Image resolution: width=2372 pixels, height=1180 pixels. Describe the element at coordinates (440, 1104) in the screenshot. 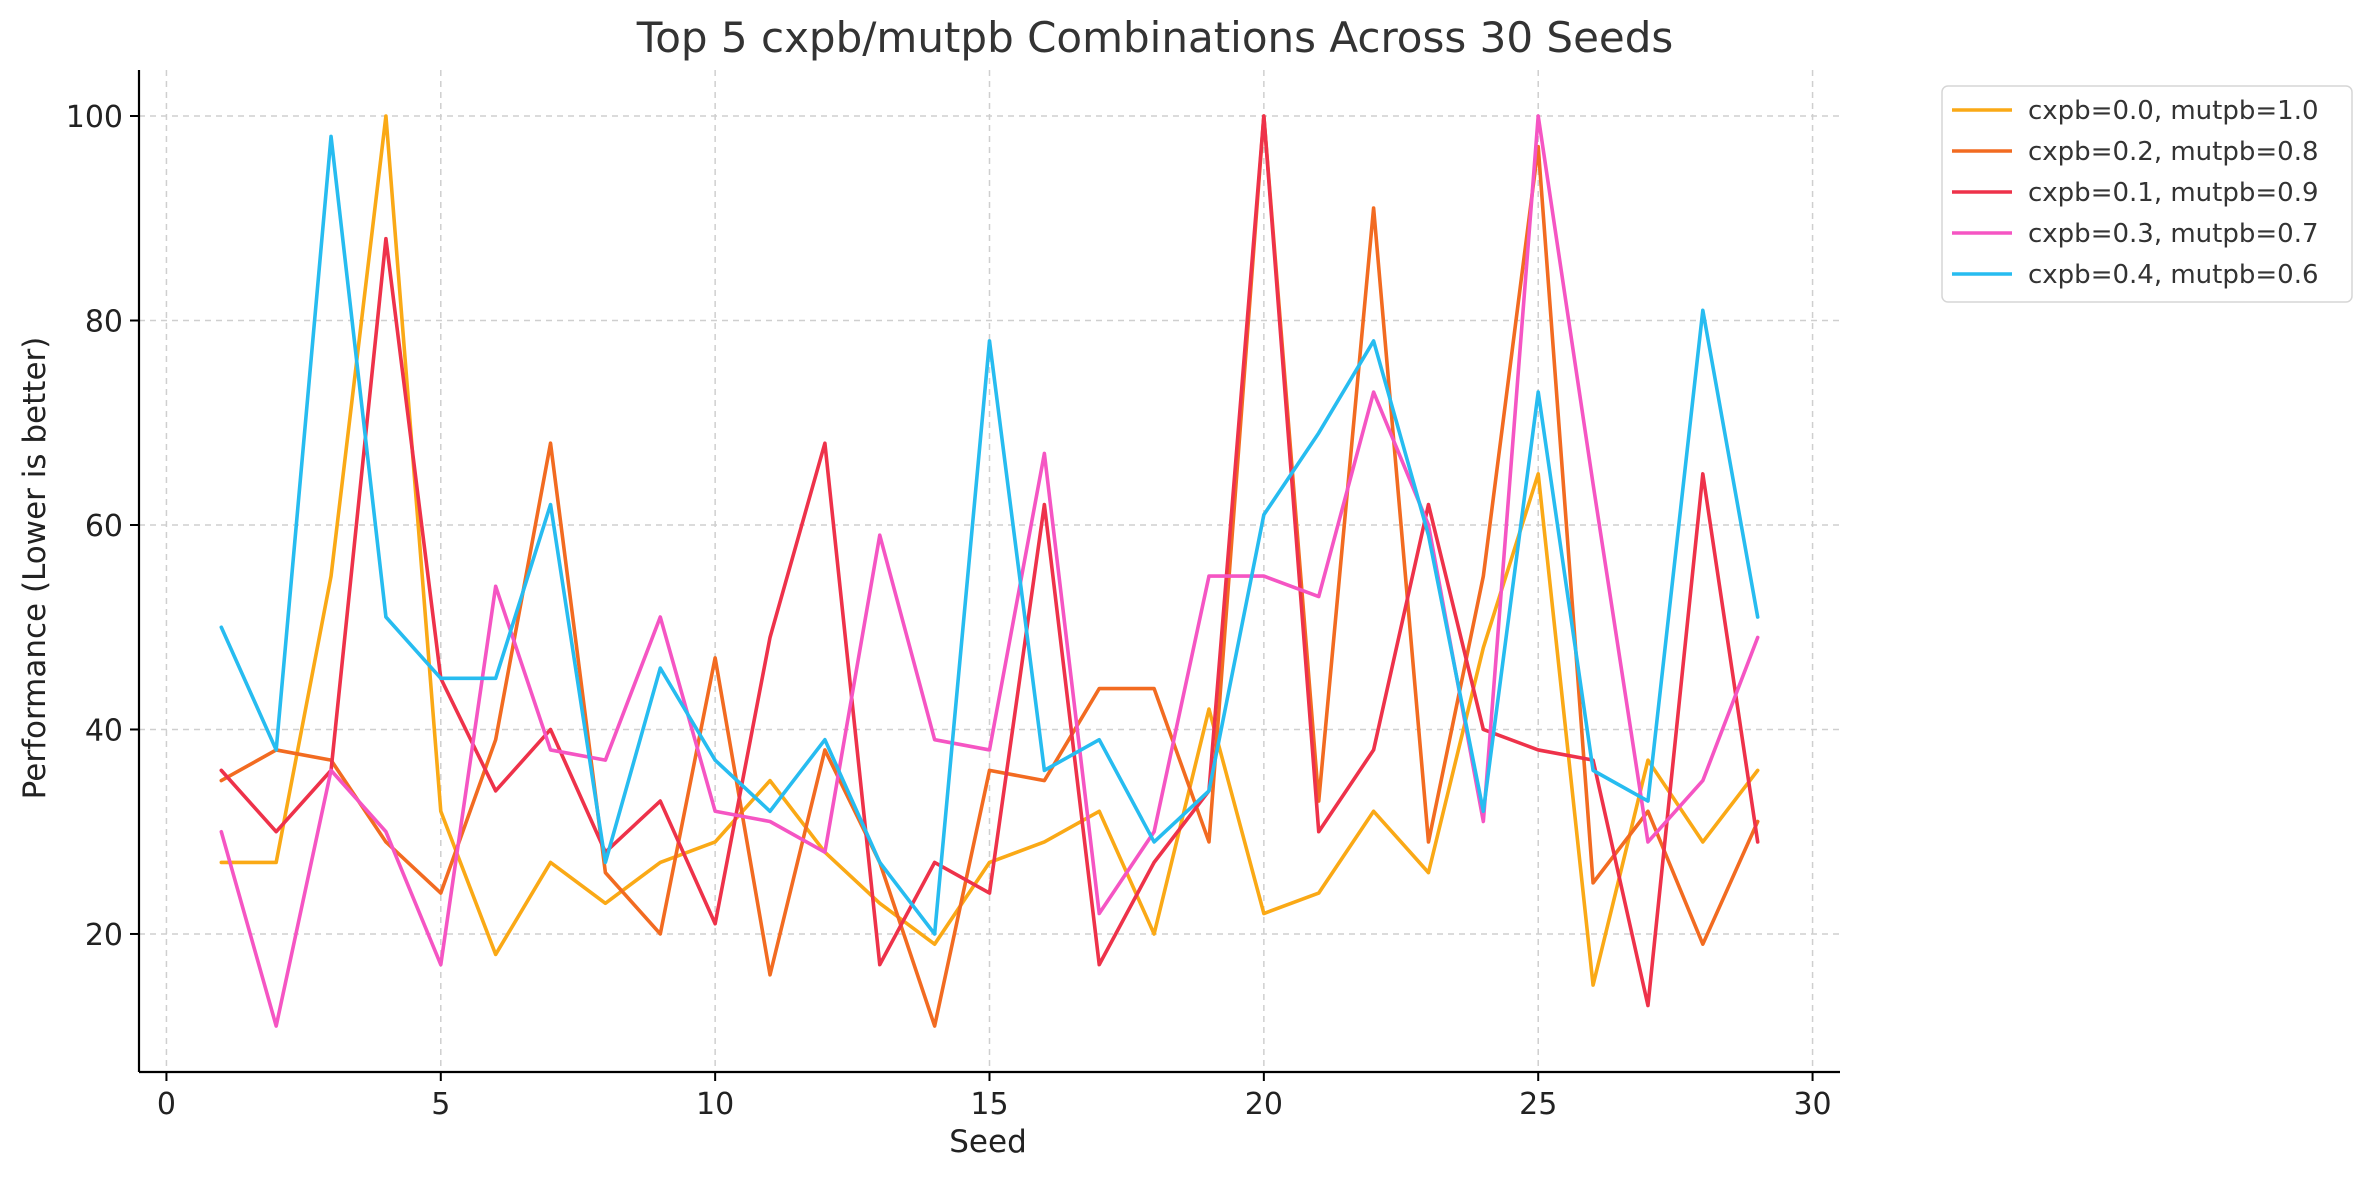

I see `x-tick-label: 5` at that location.